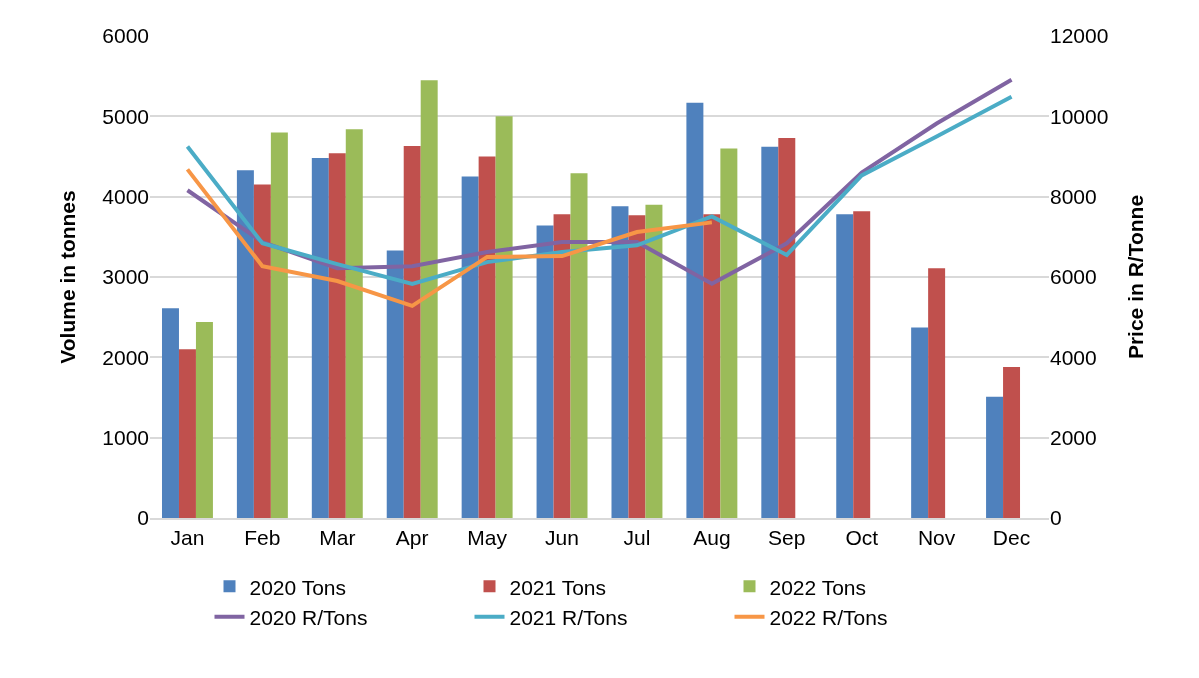 This screenshot has height=678, width=1199. I want to click on legend-label: 2021 R/Tons, so click(568, 617).